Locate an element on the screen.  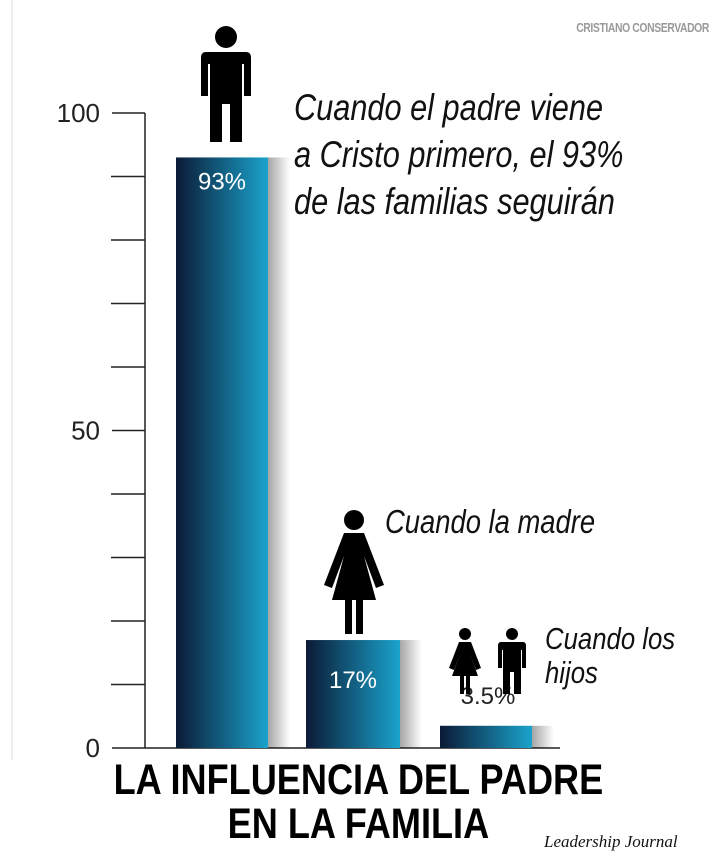
watermark: CRISTIANO CONSERVADOR is located at coordinates (642, 27).